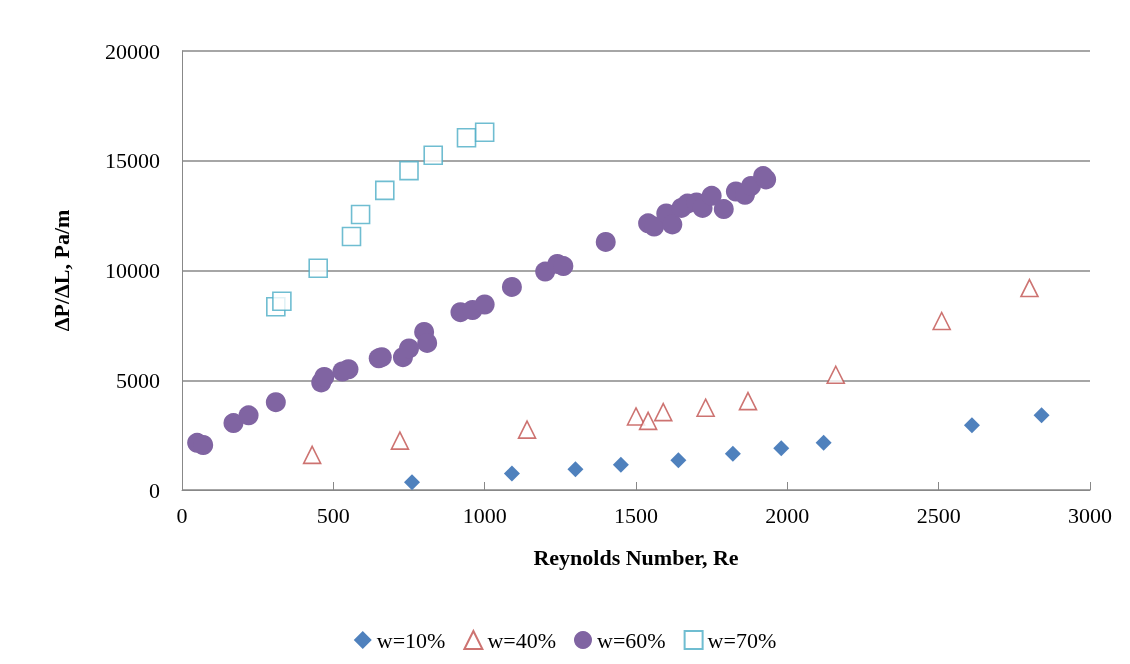  What do you see at coordinates (182, 515) in the screenshot?
I see `x-tick-label: 0` at bounding box center [182, 515].